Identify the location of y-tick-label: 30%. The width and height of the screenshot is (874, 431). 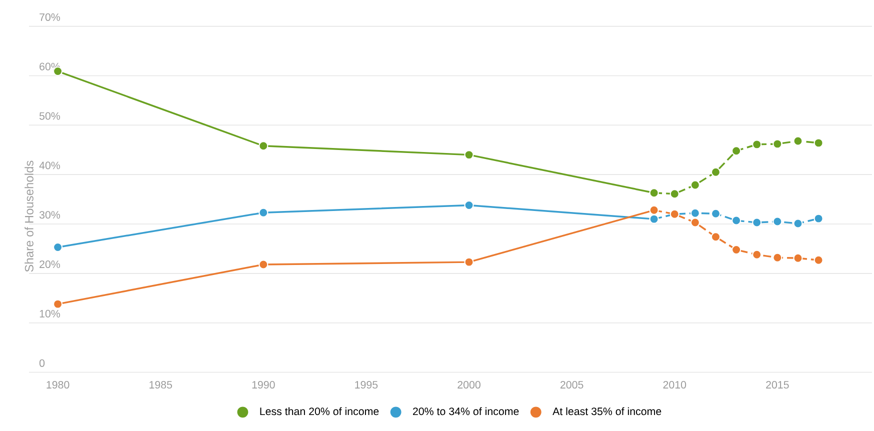
(49, 215).